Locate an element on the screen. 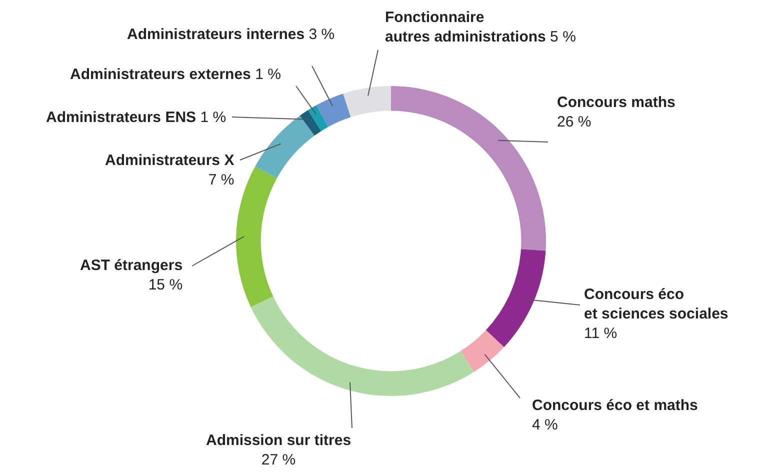  slice-label: Concours éco et sciences sociales is located at coordinates (656, 304).